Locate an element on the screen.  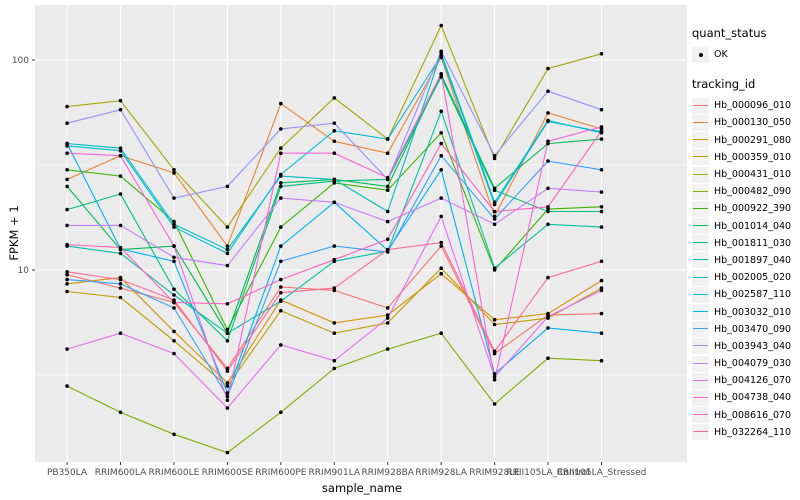
legend-entry-label: Hb_008616_070 is located at coordinates (753, 415).